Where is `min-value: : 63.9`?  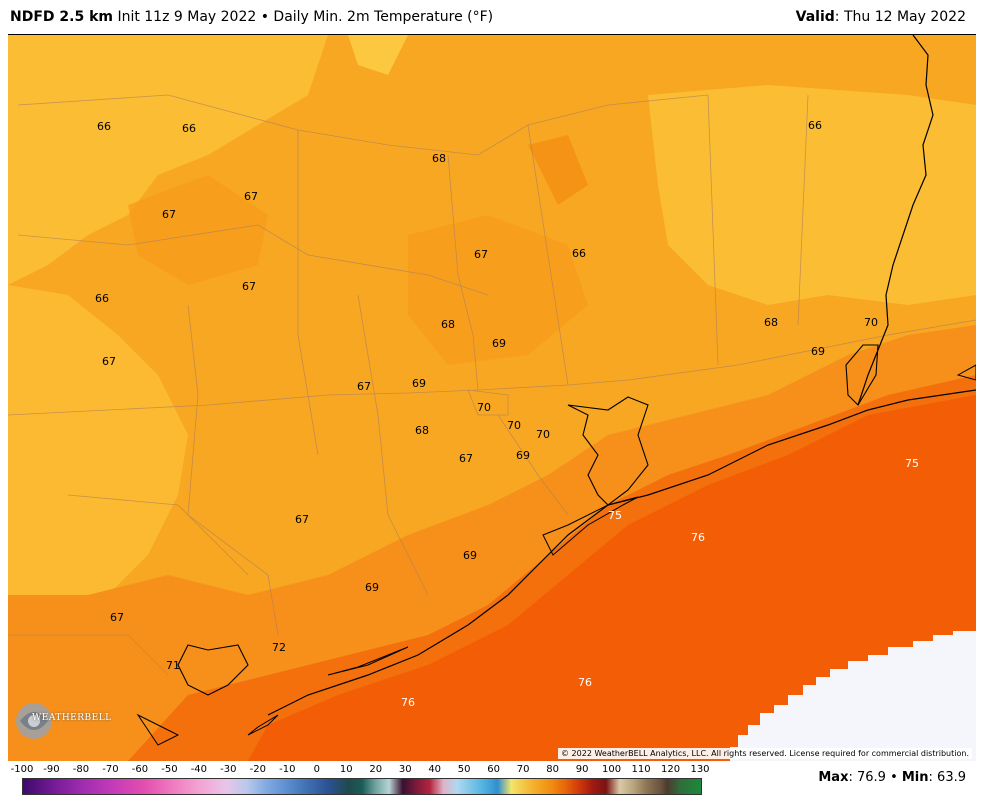
min-value: : 63.9 is located at coordinates (947, 777).